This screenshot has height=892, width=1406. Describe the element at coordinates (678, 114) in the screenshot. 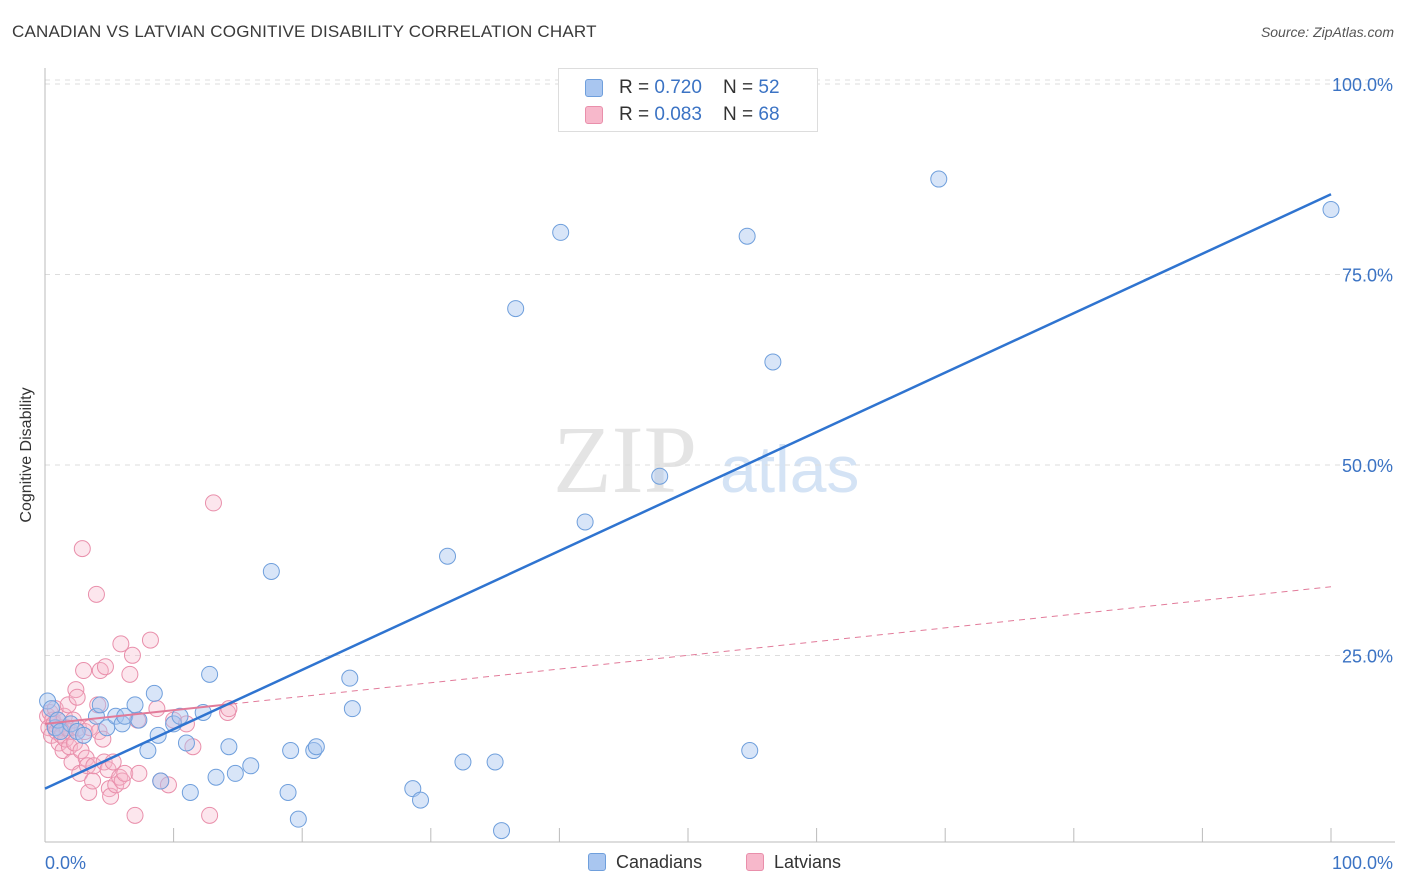

I see `latvians-r-value: 0.083` at that location.